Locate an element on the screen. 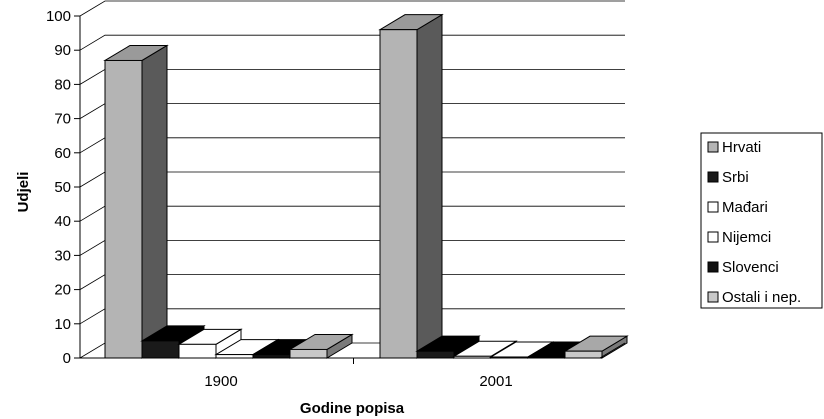 The width and height of the screenshot is (824, 419). y-tick-label: 20 is located at coordinates (62, 290).